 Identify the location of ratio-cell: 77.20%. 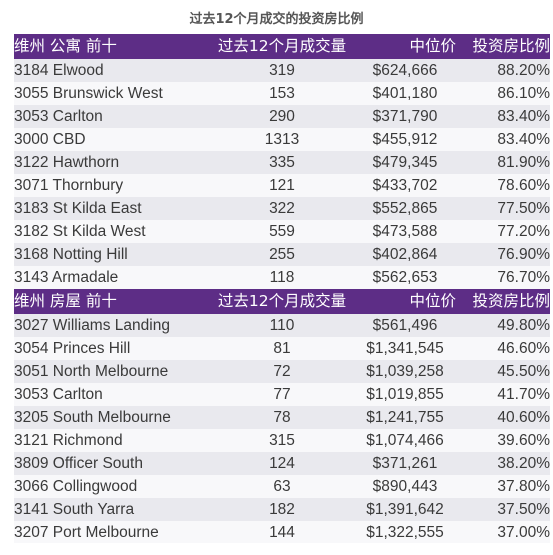
(503, 231).